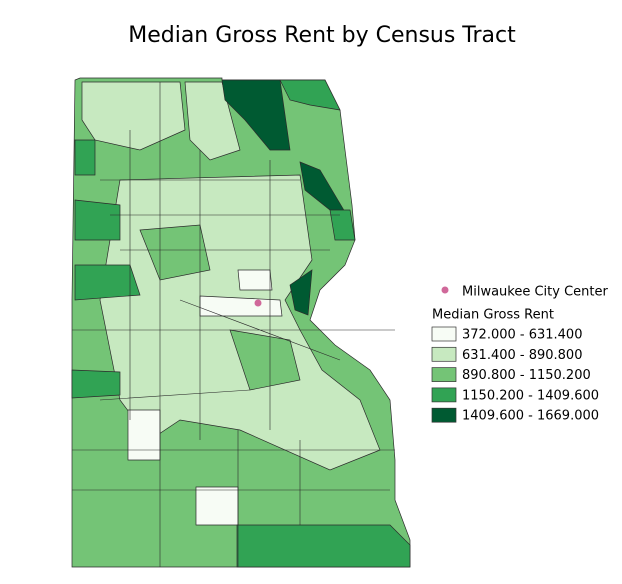 Image resolution: width=622 pixels, height=584 pixels. I want to click on point-legend-label: Milwaukee City Center, so click(535, 292).